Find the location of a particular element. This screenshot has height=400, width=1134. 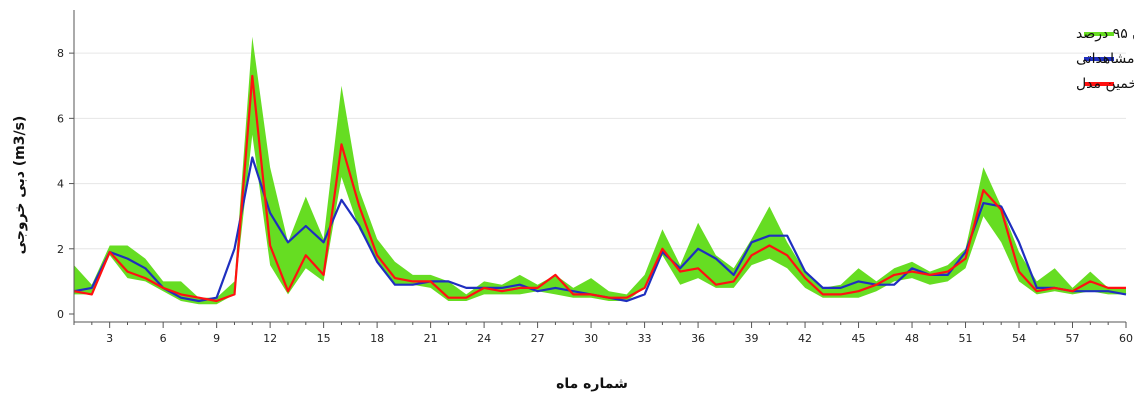

x-tick-label: 39 is located at coordinates (752, 338).